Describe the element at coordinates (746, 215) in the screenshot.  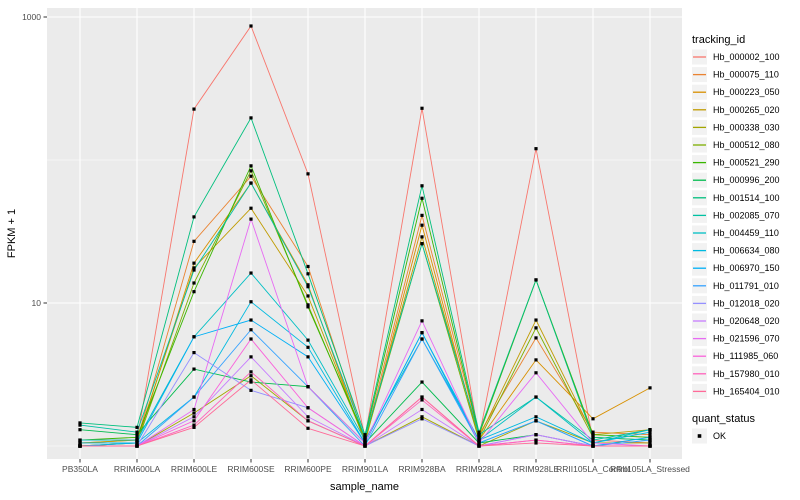
I see `legend-label: Hb_002085_070` at that location.